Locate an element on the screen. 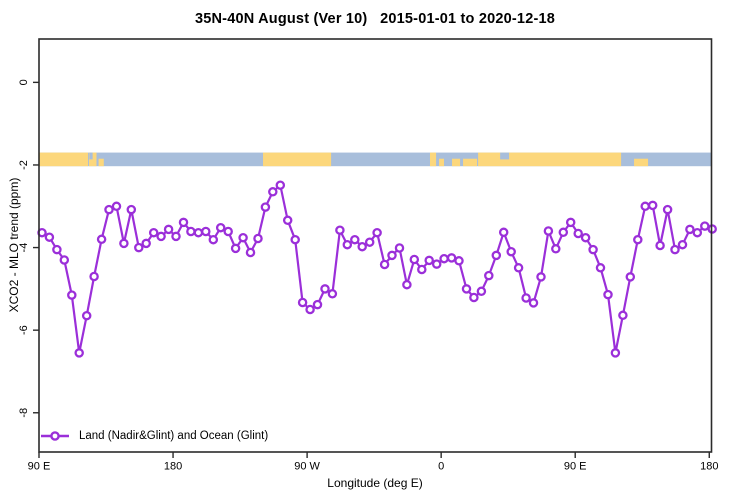 The image size is (750, 500). y-tick-label: -6 is located at coordinates (24, 330).